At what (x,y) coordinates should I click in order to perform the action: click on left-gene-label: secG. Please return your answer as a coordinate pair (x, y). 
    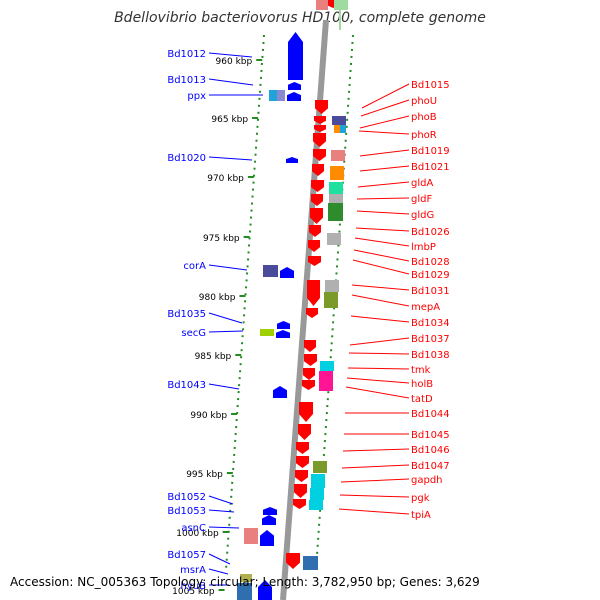
    Looking at the image, I should click on (193, 333).